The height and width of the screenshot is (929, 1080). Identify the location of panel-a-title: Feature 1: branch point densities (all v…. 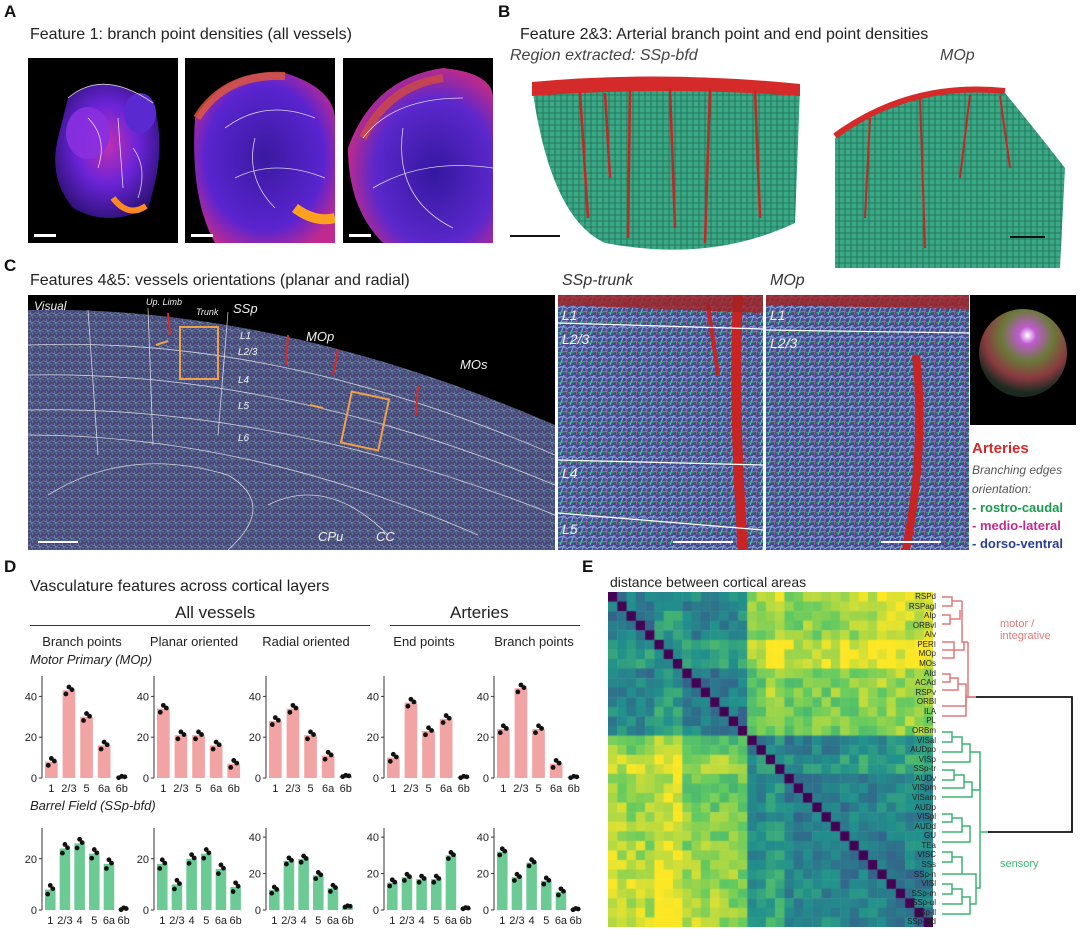
(191, 34).